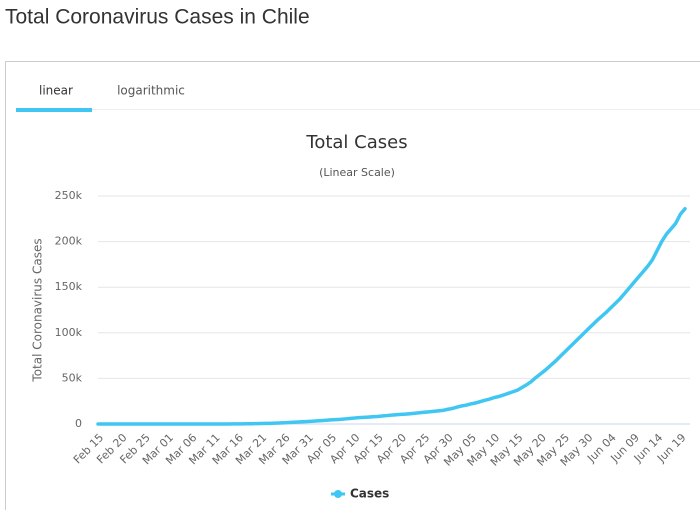 The height and width of the screenshot is (514, 700). I want to click on chart-subtitle: (Linear Scale), so click(357, 172).